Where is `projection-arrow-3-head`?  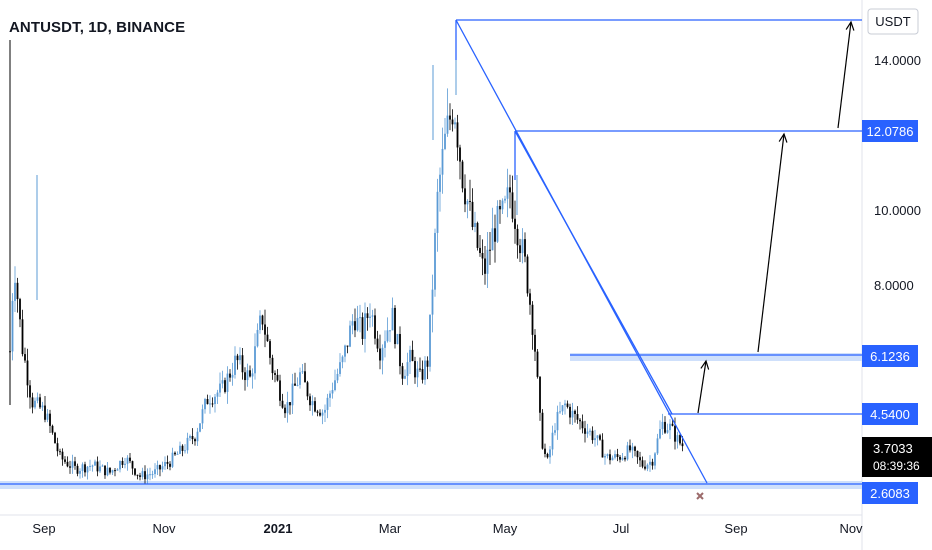 projection-arrow-3-head is located at coordinates (850, 25).